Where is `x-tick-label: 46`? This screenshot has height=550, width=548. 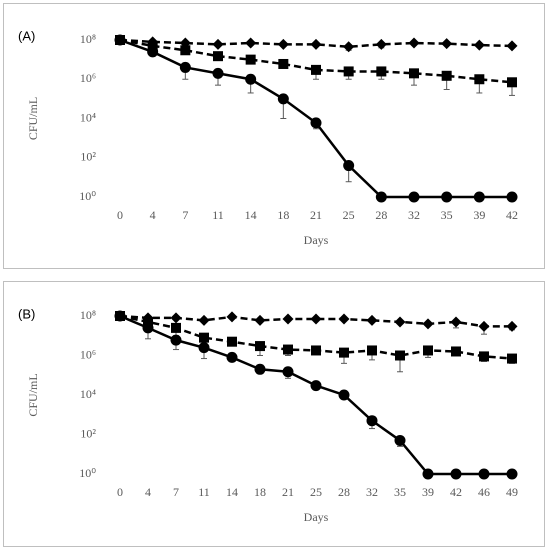 x-tick-label: 46 is located at coordinates (484, 492).